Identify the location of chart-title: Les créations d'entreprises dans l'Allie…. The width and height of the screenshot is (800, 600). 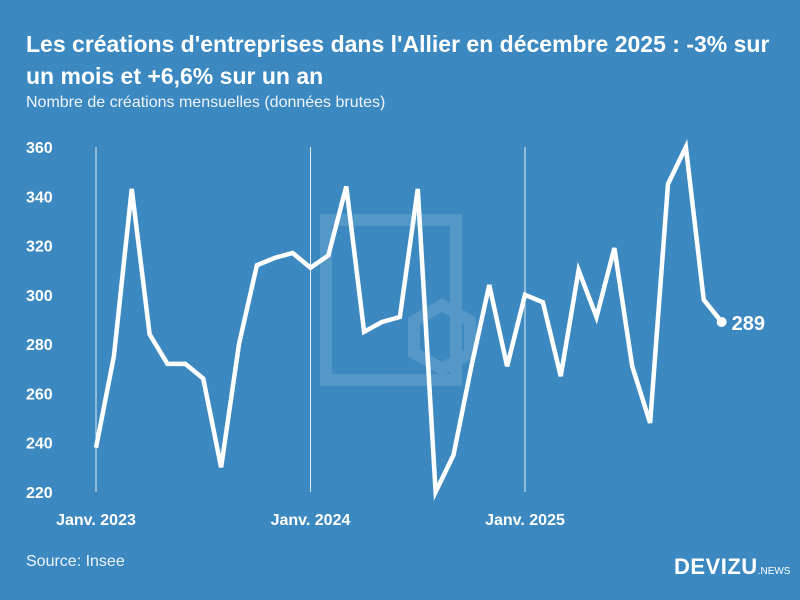
(398, 60).